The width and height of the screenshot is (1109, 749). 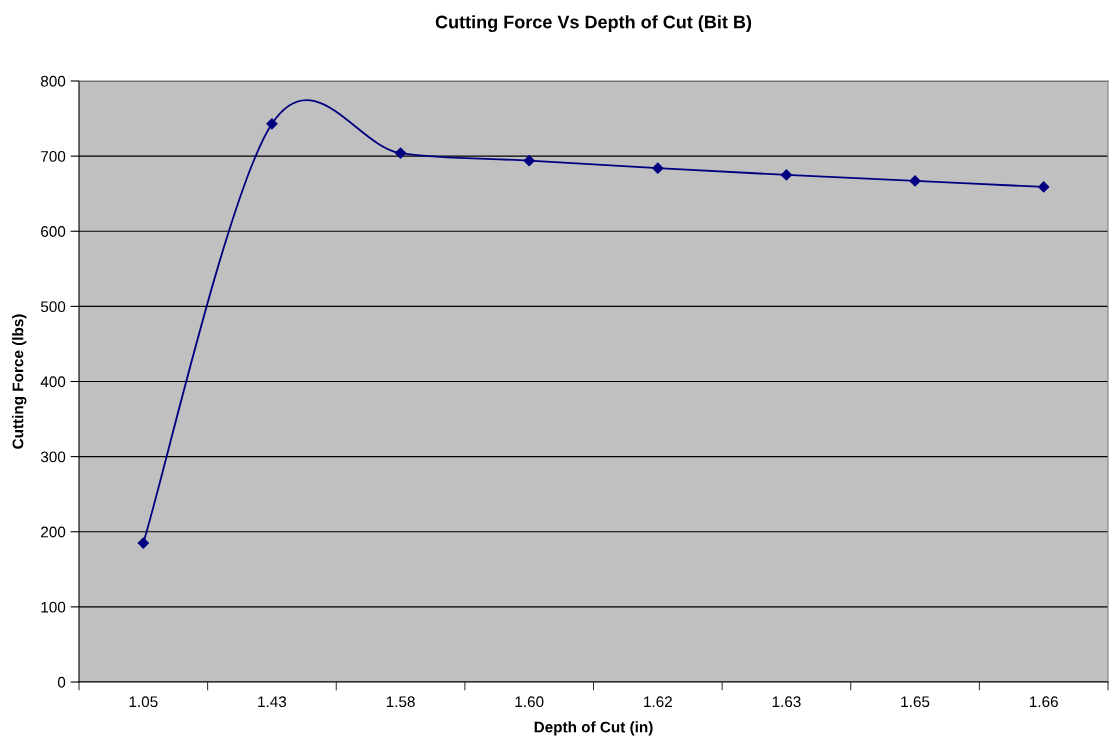 What do you see at coordinates (53, 457) in the screenshot?
I see `y-tick-label: 300` at bounding box center [53, 457].